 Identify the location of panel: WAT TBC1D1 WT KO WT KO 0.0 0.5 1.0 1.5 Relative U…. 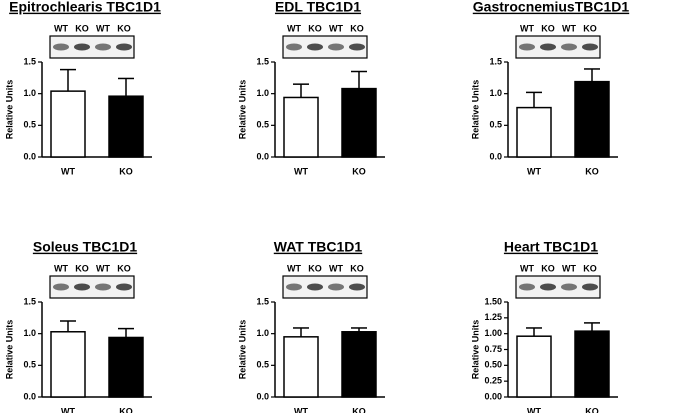
(311, 326).